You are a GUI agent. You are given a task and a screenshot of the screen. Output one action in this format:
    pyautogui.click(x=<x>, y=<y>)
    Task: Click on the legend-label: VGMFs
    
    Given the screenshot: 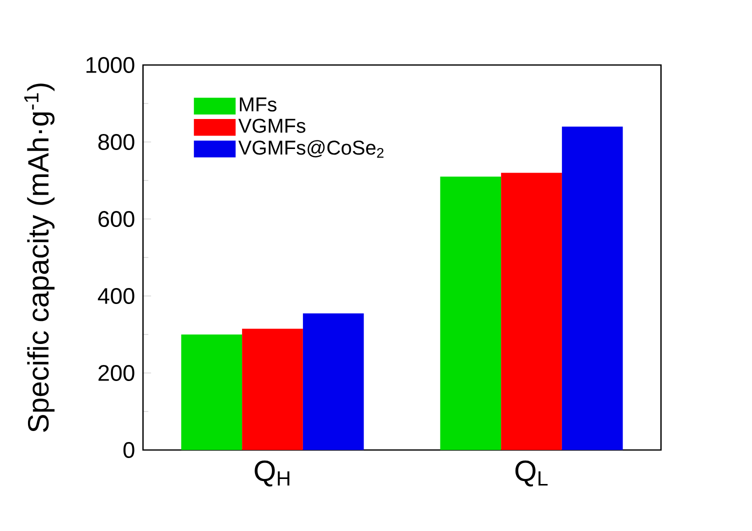 What is the action you would take?
    pyautogui.click(x=272, y=125)
    